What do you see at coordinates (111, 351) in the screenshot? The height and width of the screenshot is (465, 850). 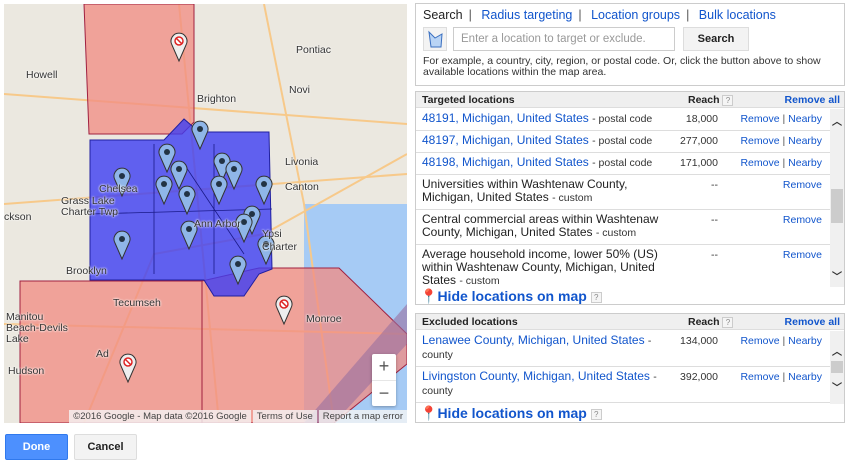 I see `excluded-region-lenawee` at bounding box center [111, 351].